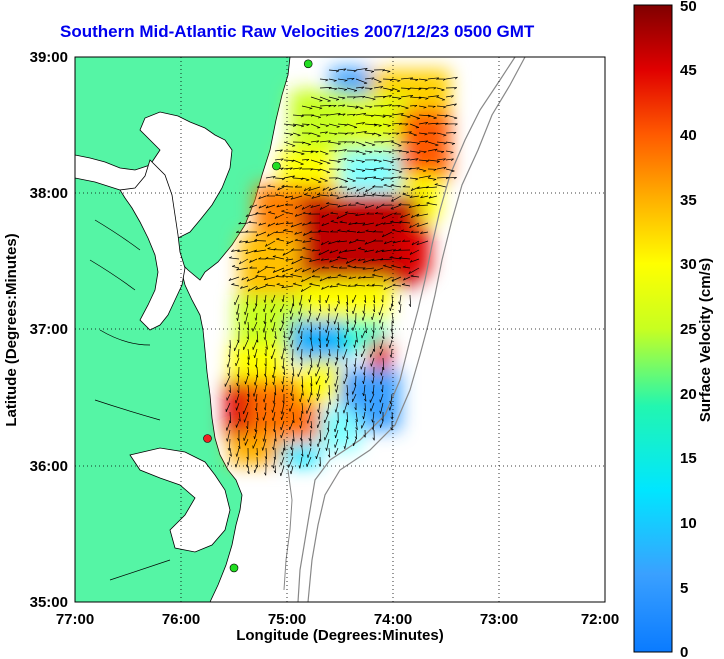  I want to click on colorbar-tick-label: 5, so click(684, 588).